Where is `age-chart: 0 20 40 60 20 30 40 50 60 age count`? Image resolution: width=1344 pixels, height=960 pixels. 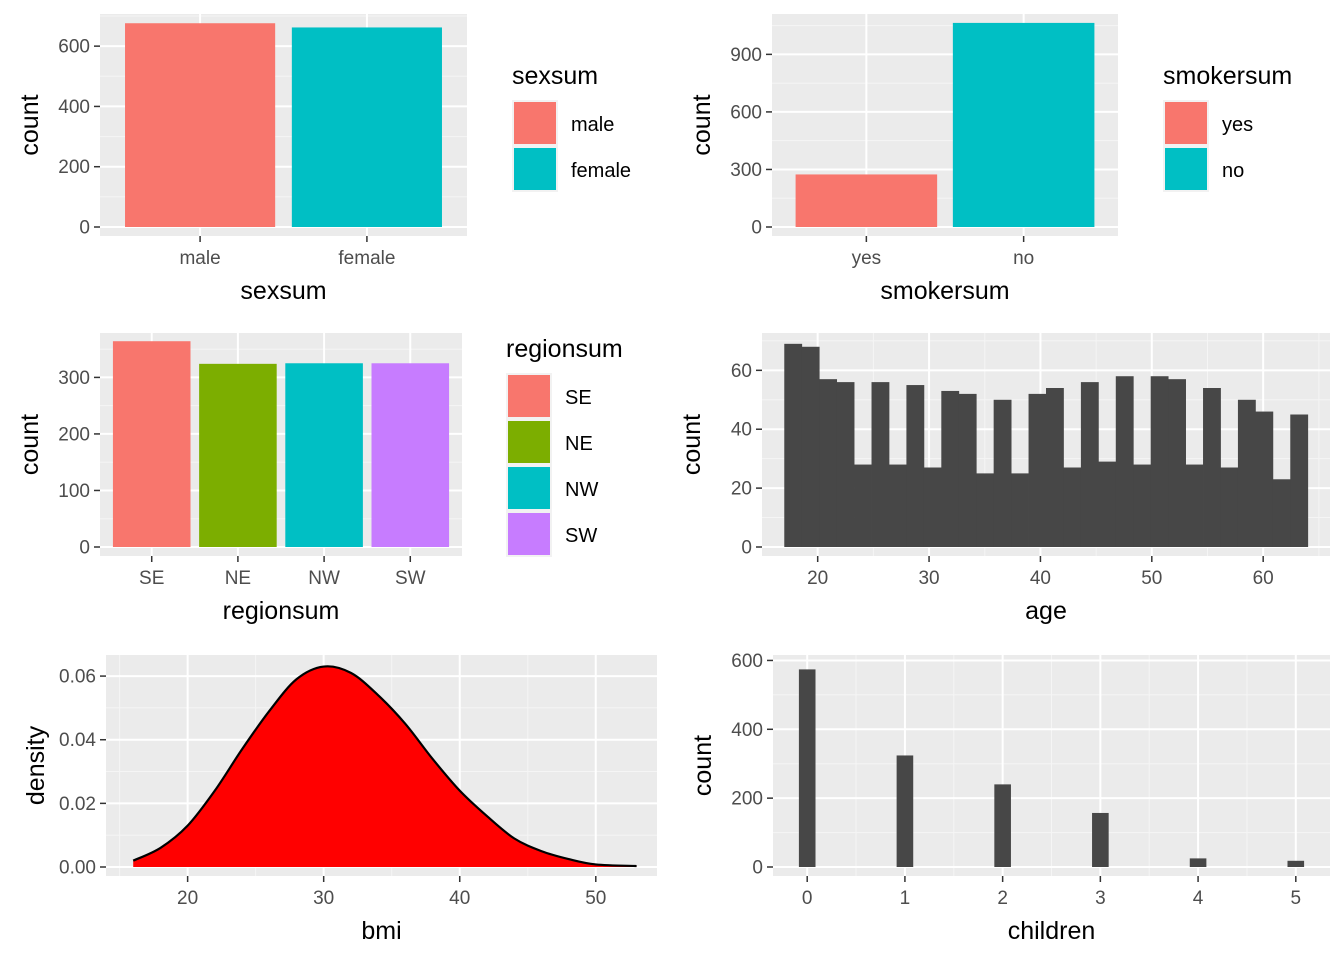 age-chart: 0 20 40 60 20 30 40 50 60 age count is located at coordinates (1004, 479).